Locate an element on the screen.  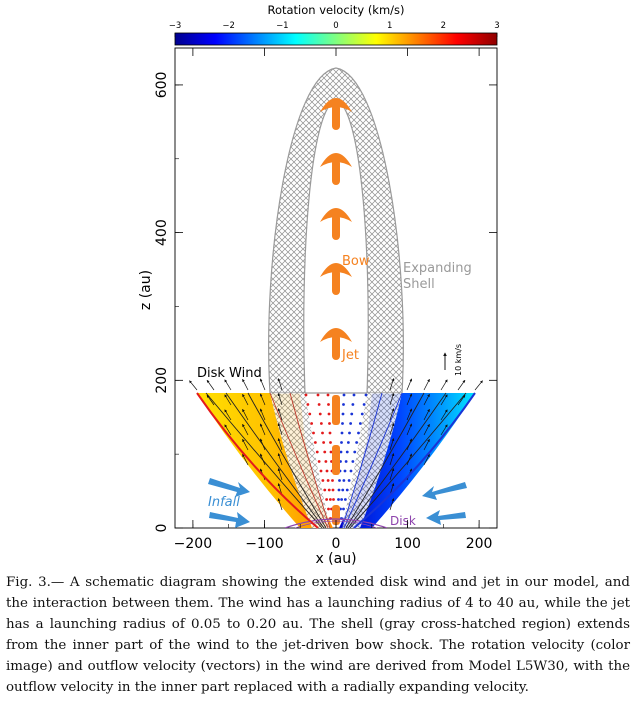
wind-left-edge is located at coordinates (257, 460).